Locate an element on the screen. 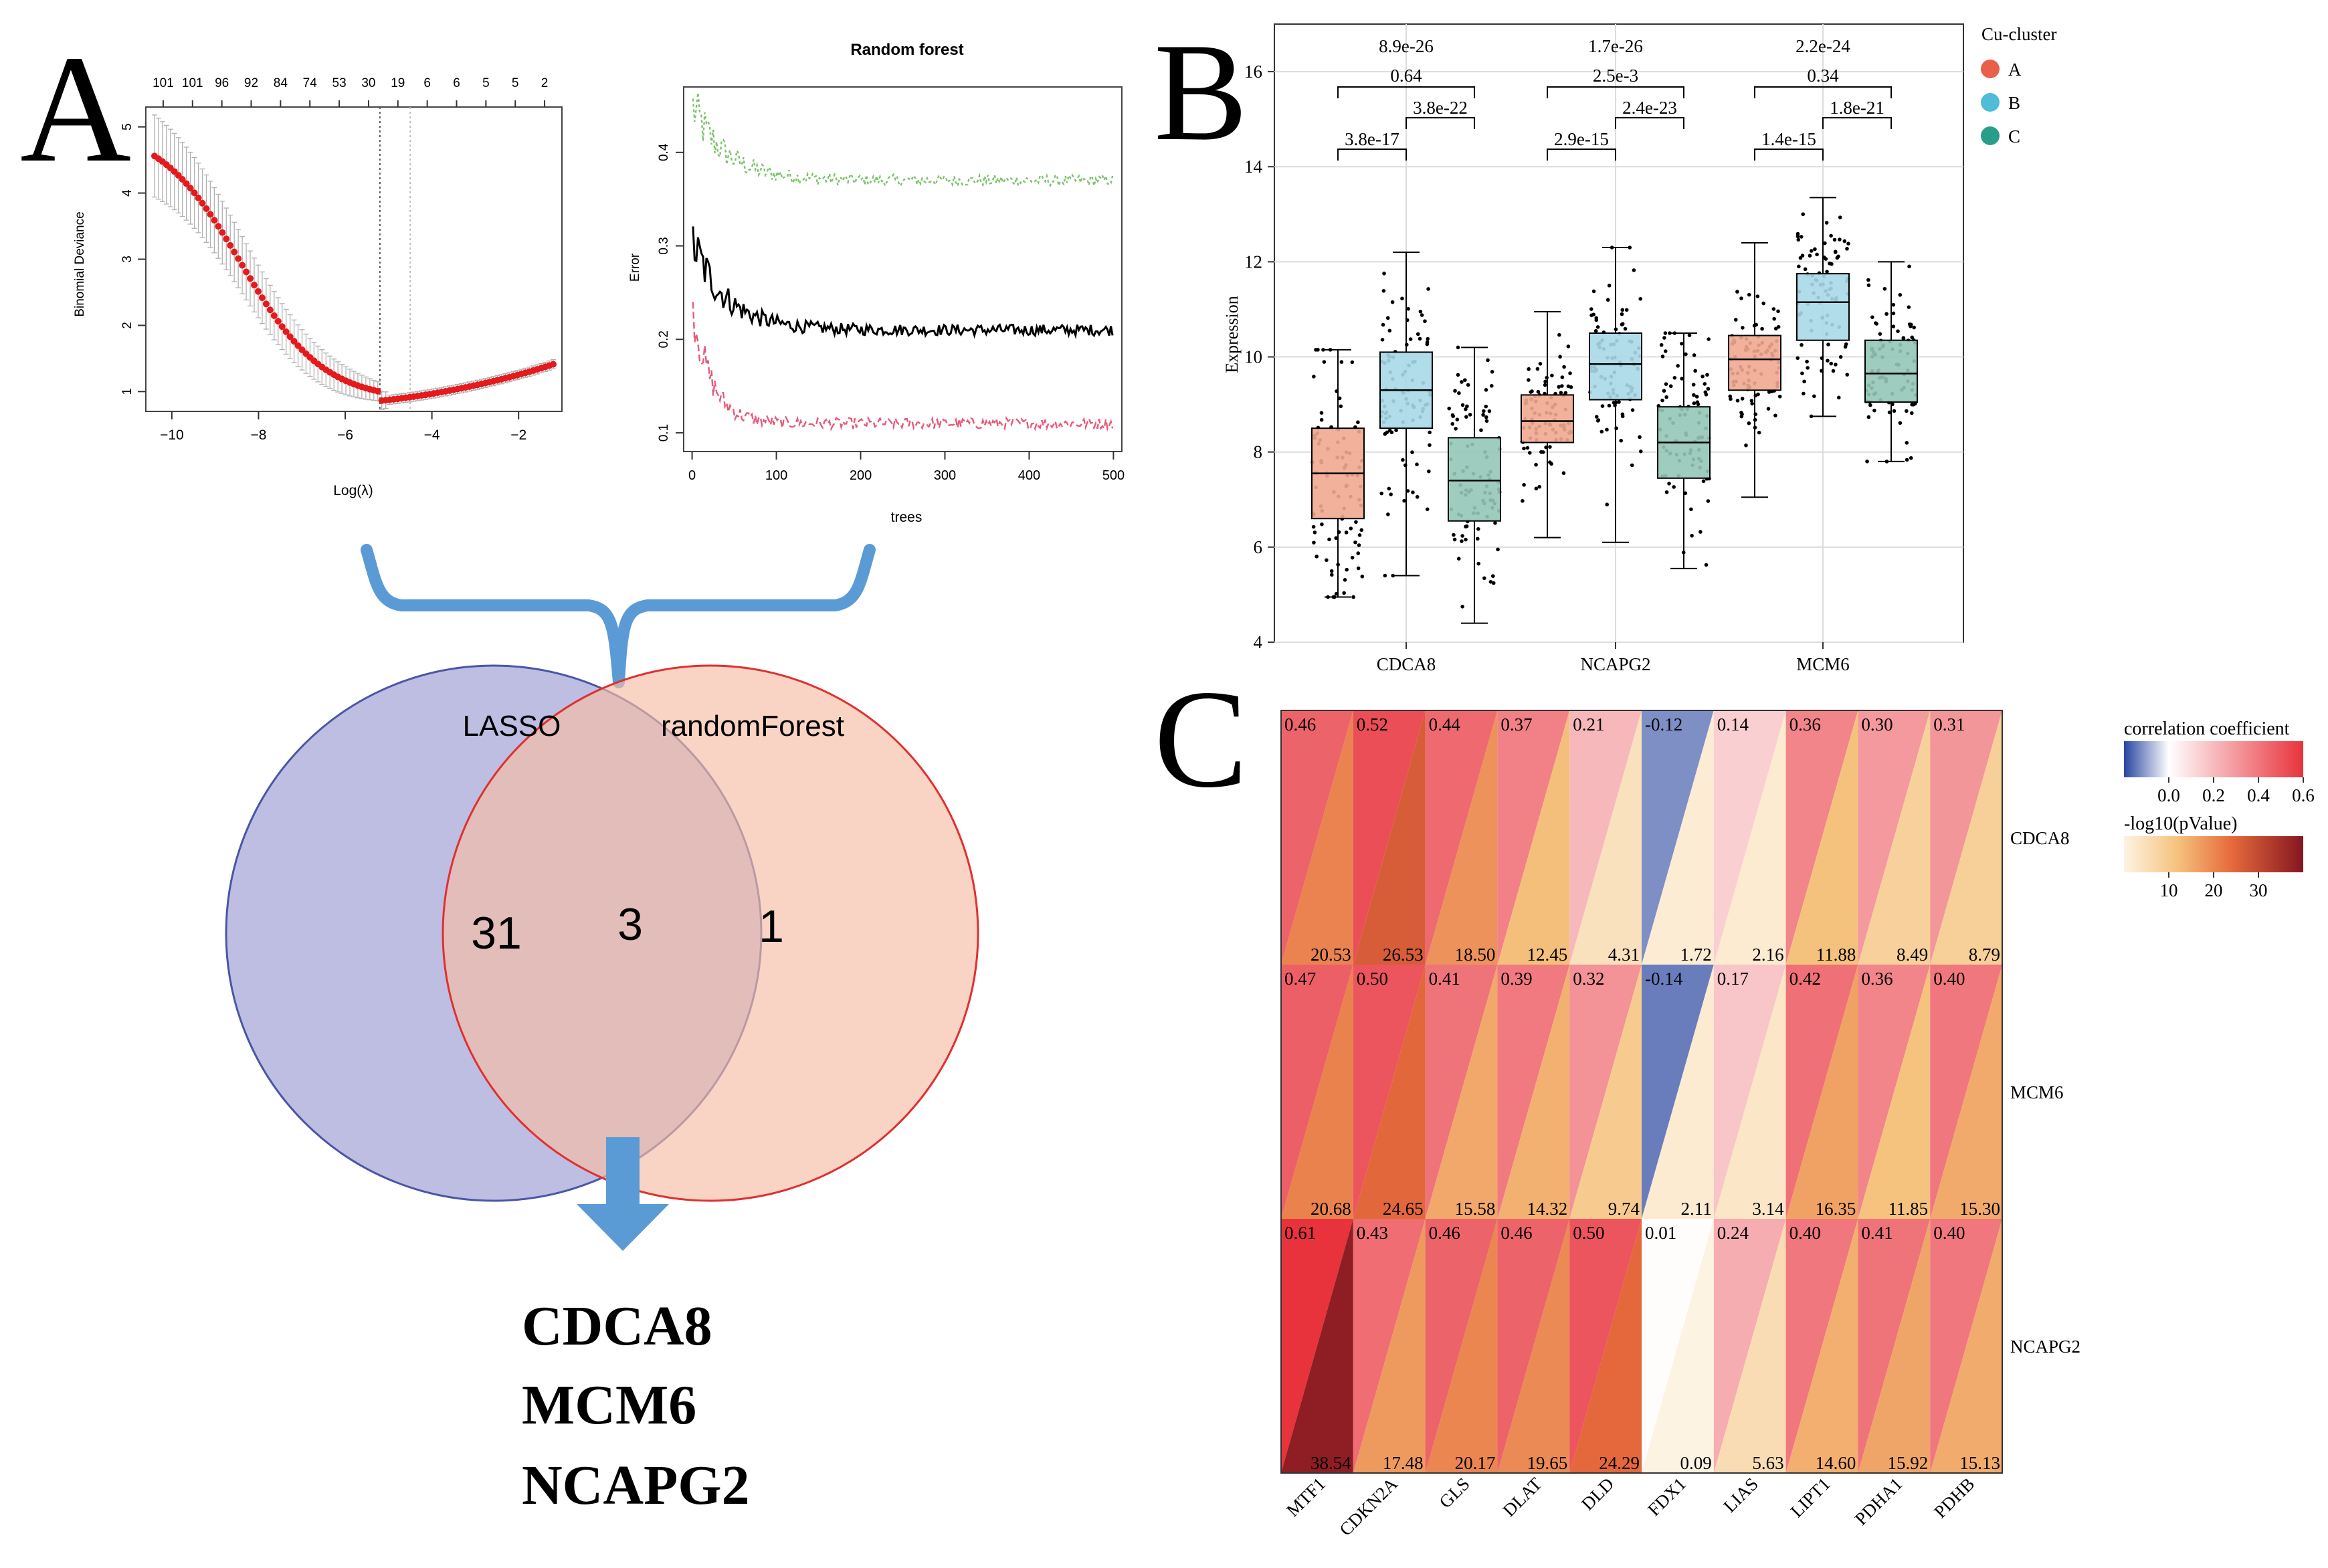 The image size is (2328, 1568). legend-swatch-B is located at coordinates (1990, 102).